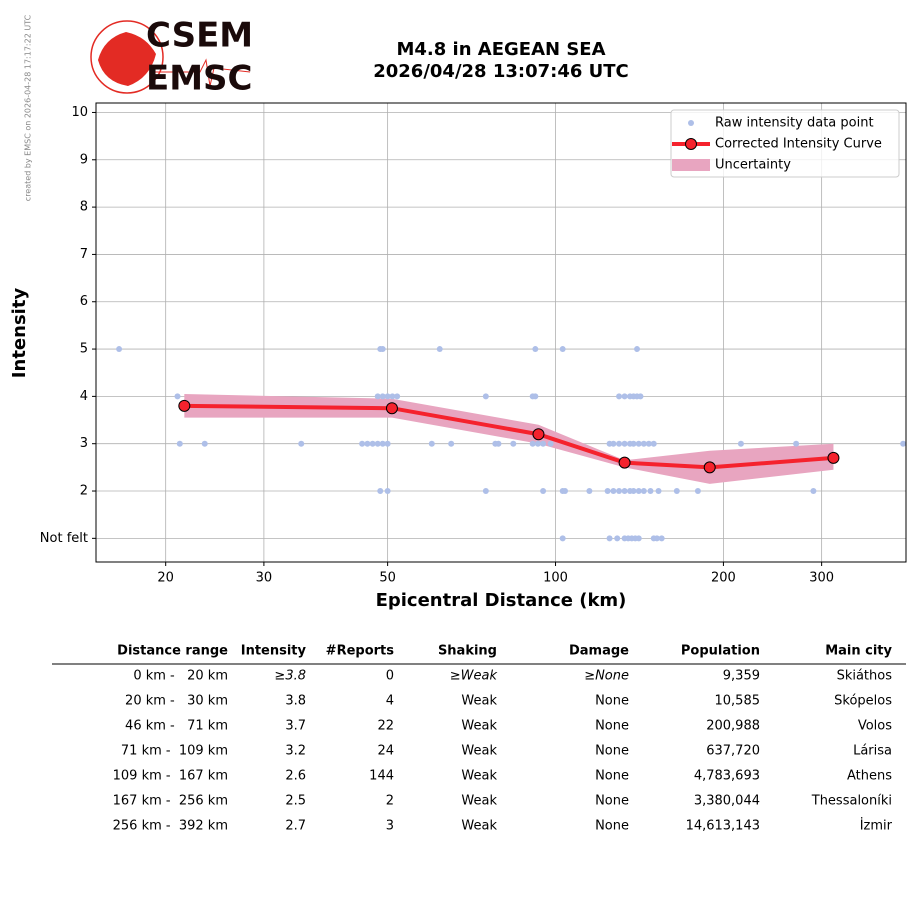 This screenshot has height=905, width=915. I want to click on table-cell: 2.7, so click(295, 826).